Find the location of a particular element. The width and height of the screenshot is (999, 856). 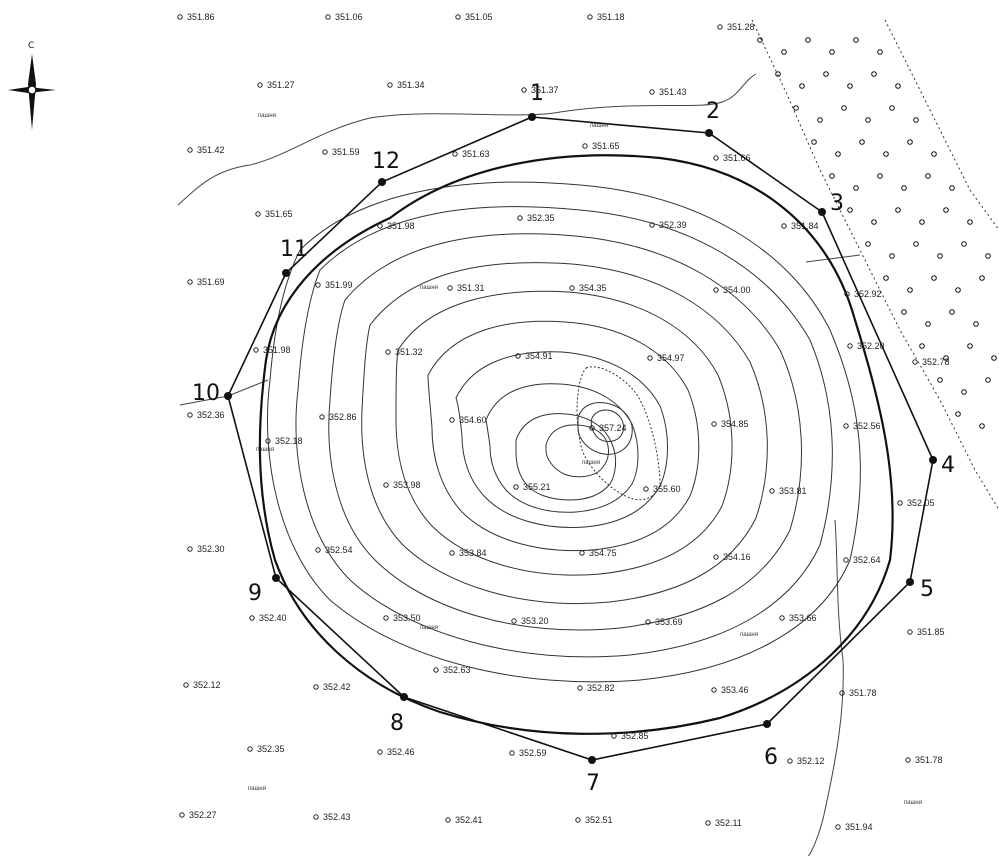

spot-height: 351.98 is located at coordinates (396, 226).